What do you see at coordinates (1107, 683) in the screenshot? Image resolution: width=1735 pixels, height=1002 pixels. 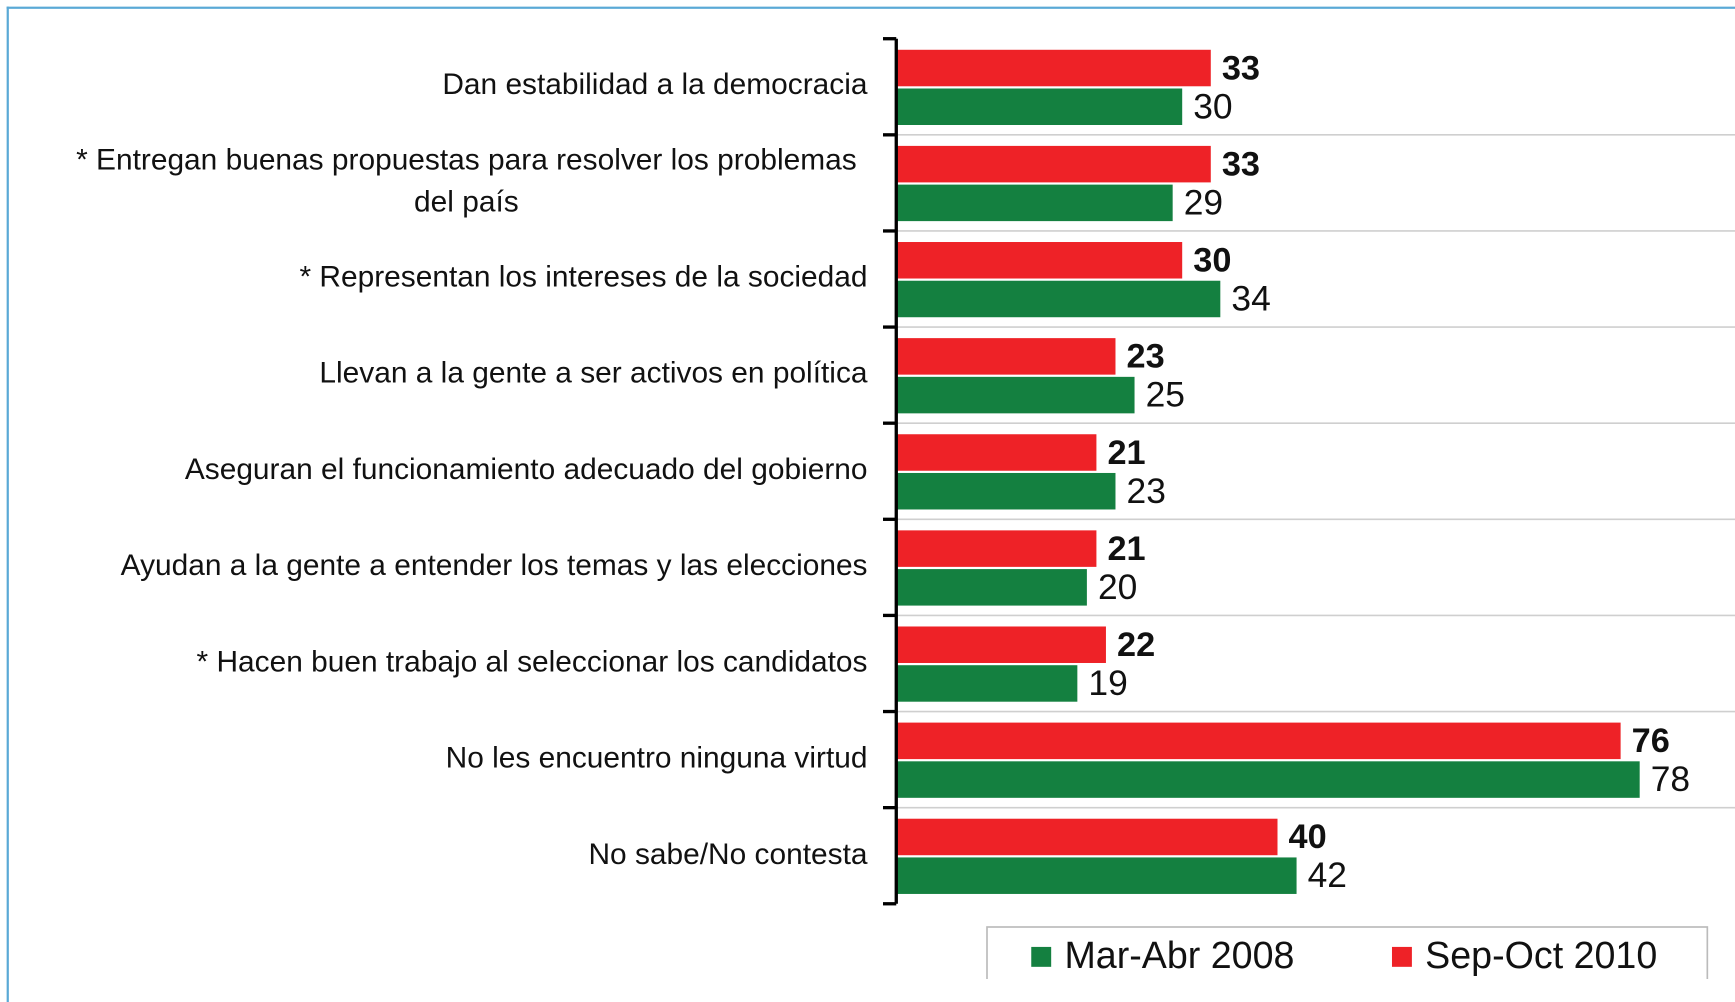 I see `value-label: 19` at bounding box center [1107, 683].